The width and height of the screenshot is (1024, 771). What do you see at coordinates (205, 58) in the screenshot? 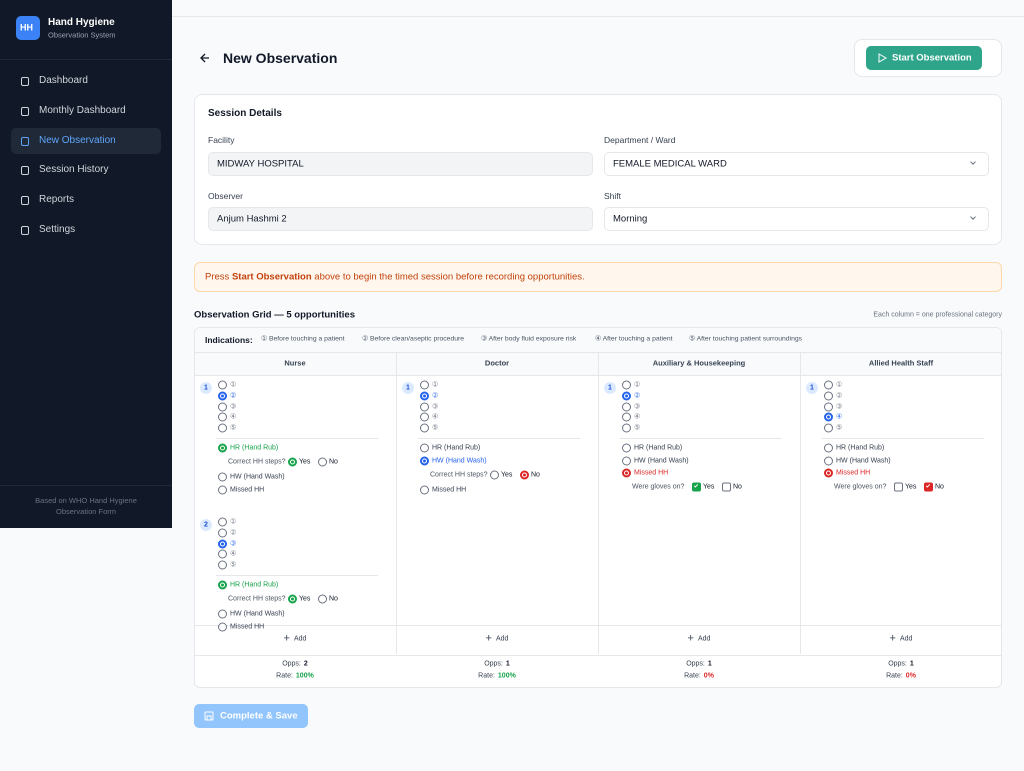
I see `back-arrow` at bounding box center [205, 58].